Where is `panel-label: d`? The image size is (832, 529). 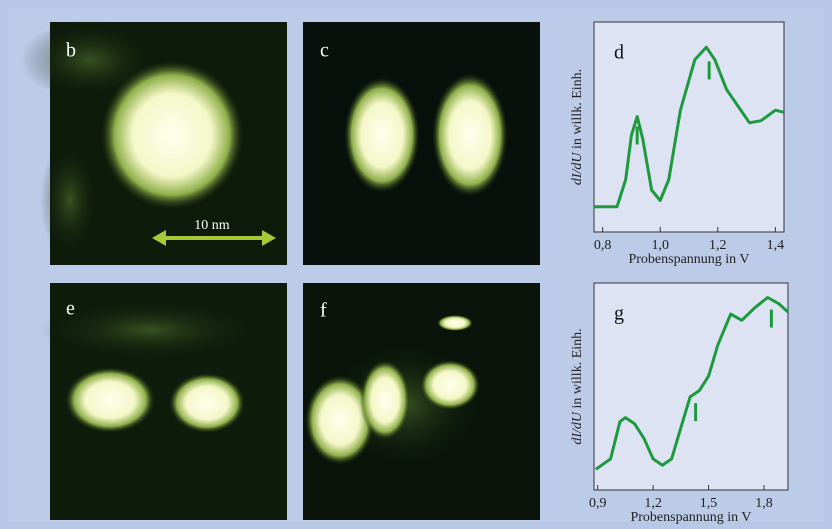 panel-label: d is located at coordinates (619, 53).